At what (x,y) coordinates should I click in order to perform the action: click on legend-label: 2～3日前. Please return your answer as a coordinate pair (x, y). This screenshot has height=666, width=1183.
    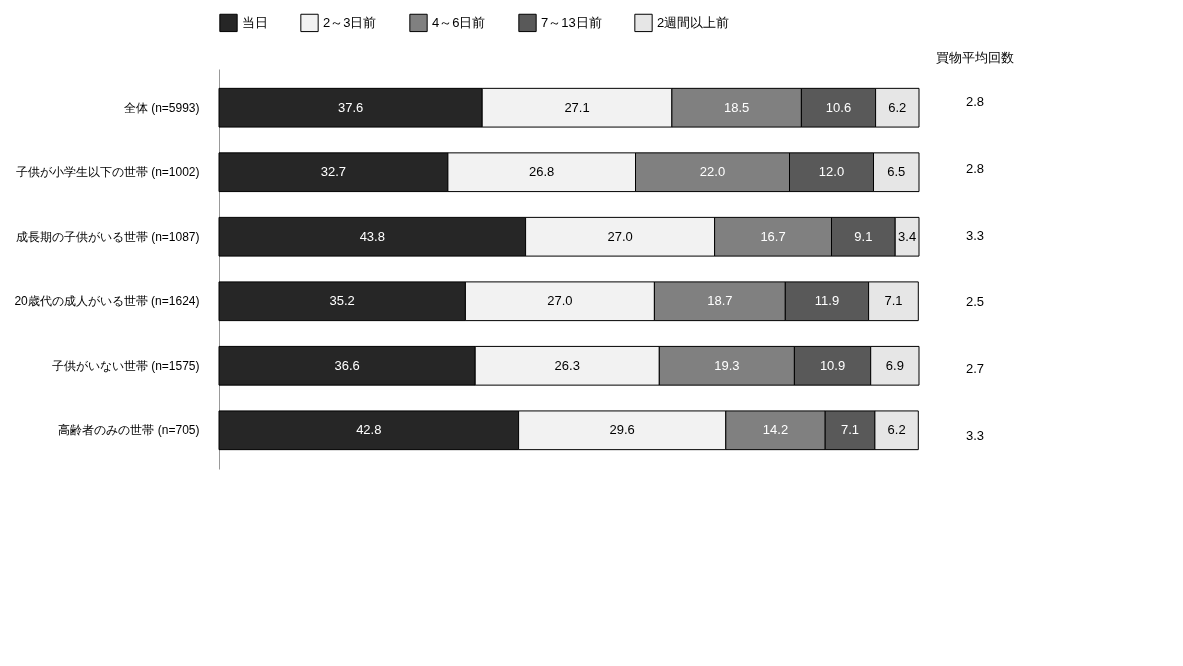
    Looking at the image, I should click on (350, 22).